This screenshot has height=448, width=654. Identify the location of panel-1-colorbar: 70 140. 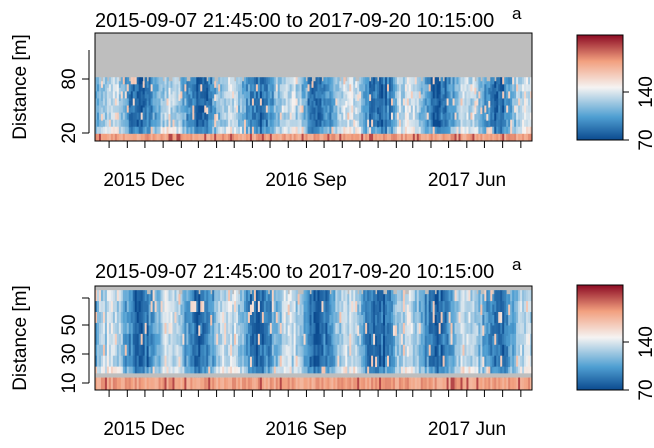
(615, 92).